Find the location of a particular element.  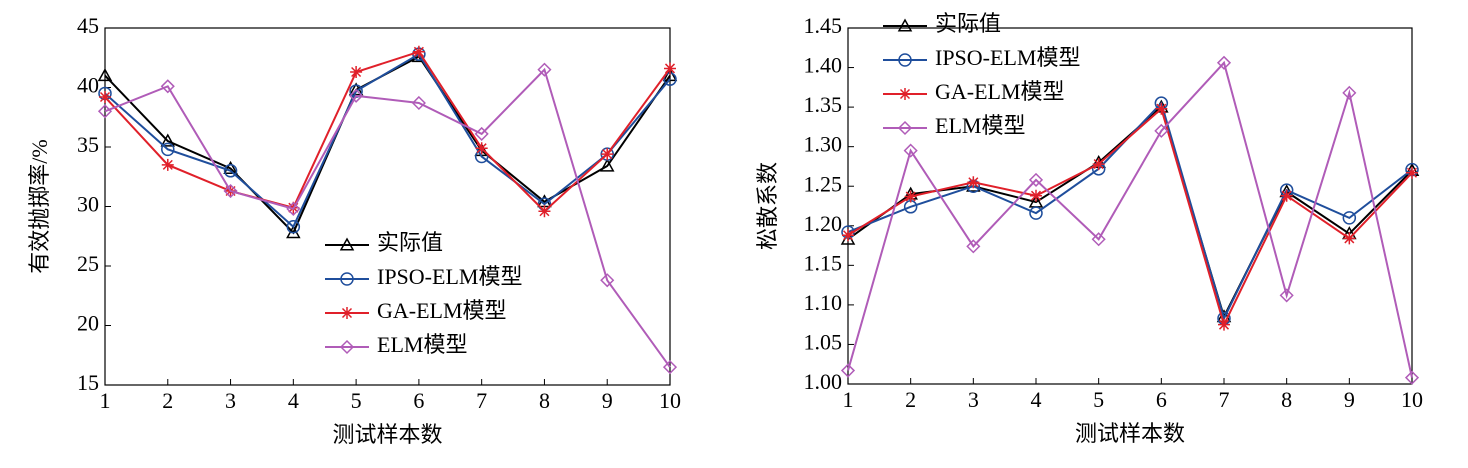

y-tick-label: 45 is located at coordinates (88, 25).